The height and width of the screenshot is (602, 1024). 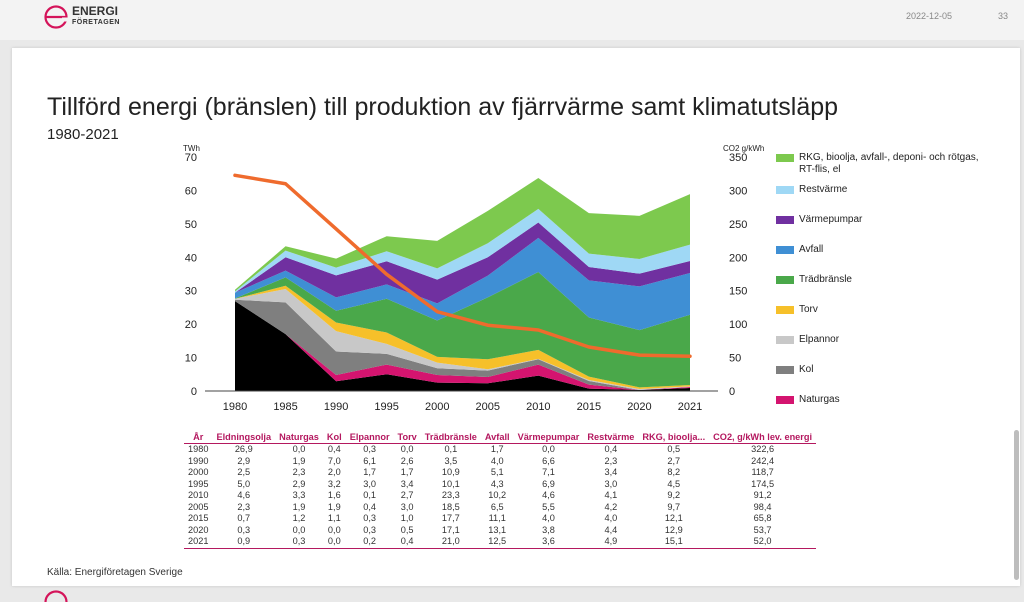 I want to click on y-right-tick-label: 0, so click(x=732, y=392).